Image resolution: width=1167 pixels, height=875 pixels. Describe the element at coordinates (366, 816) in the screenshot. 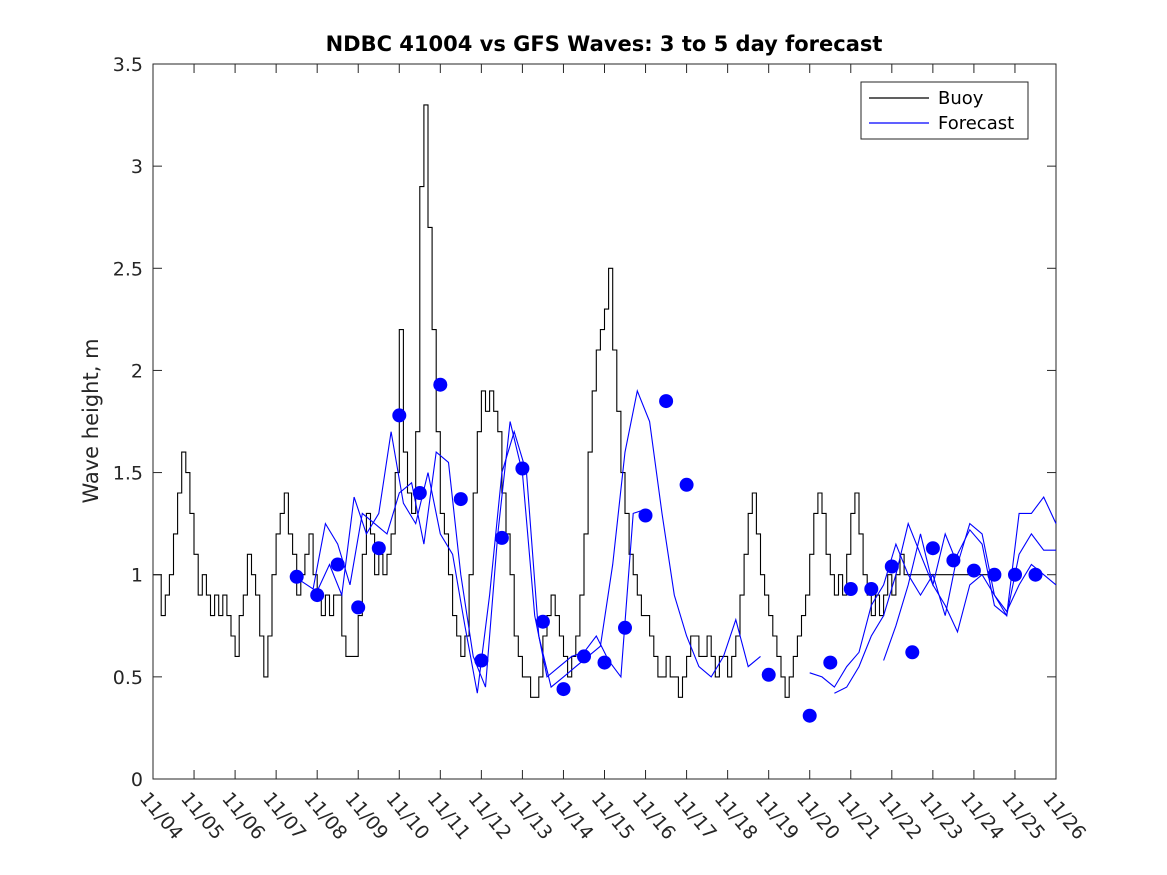

I see `x-tick-label: 11/09` at that location.